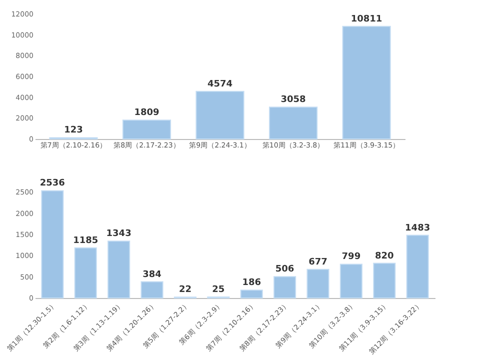 The height and width of the screenshot is (362, 500). Describe the element at coordinates (73, 131) in the screenshot. I see `data-label: 123` at that location.